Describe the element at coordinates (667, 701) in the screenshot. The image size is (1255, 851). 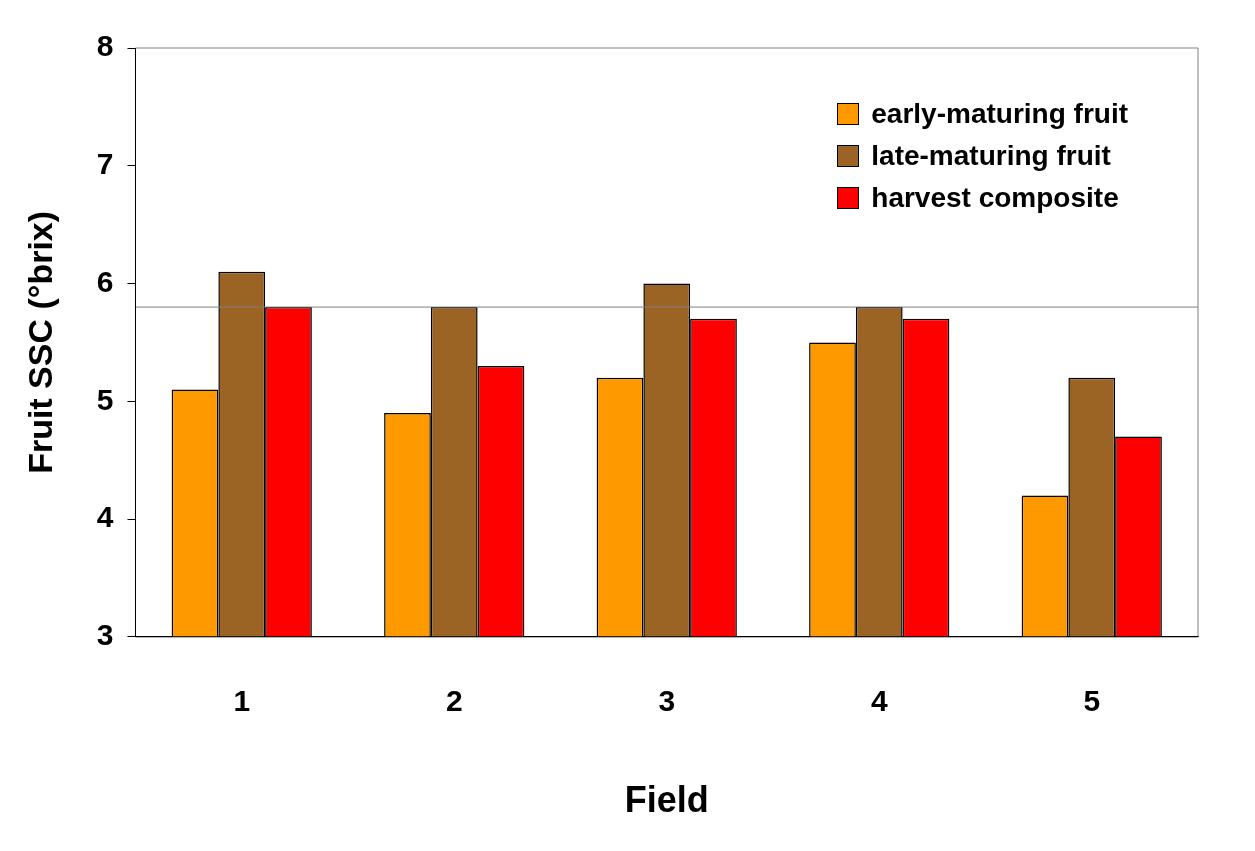
I see `x-tick-label: 3` at that location.